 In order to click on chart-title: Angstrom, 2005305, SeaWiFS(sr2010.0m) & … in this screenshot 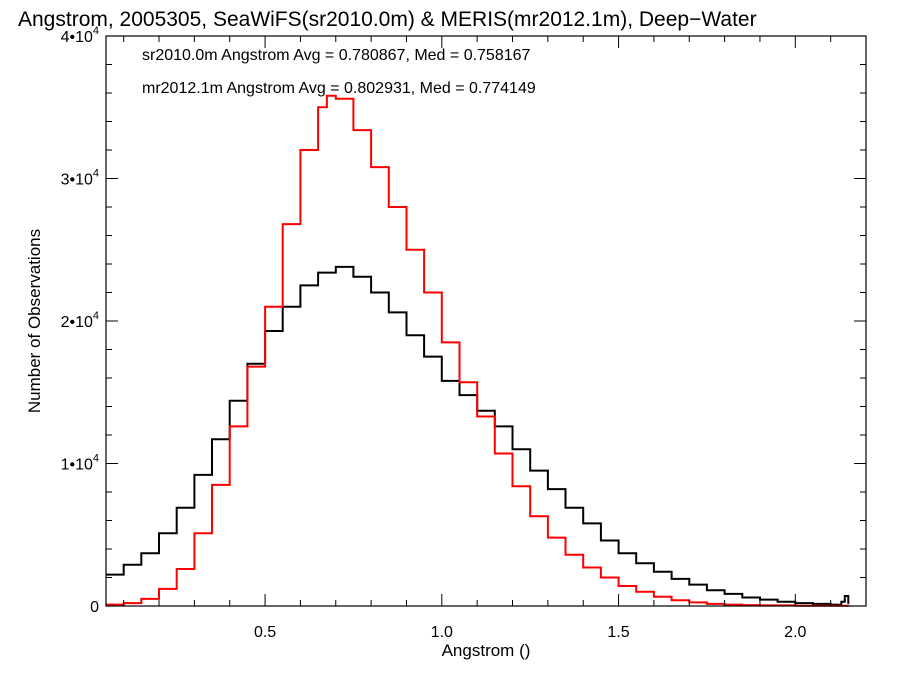, I will do `click(387, 19)`.